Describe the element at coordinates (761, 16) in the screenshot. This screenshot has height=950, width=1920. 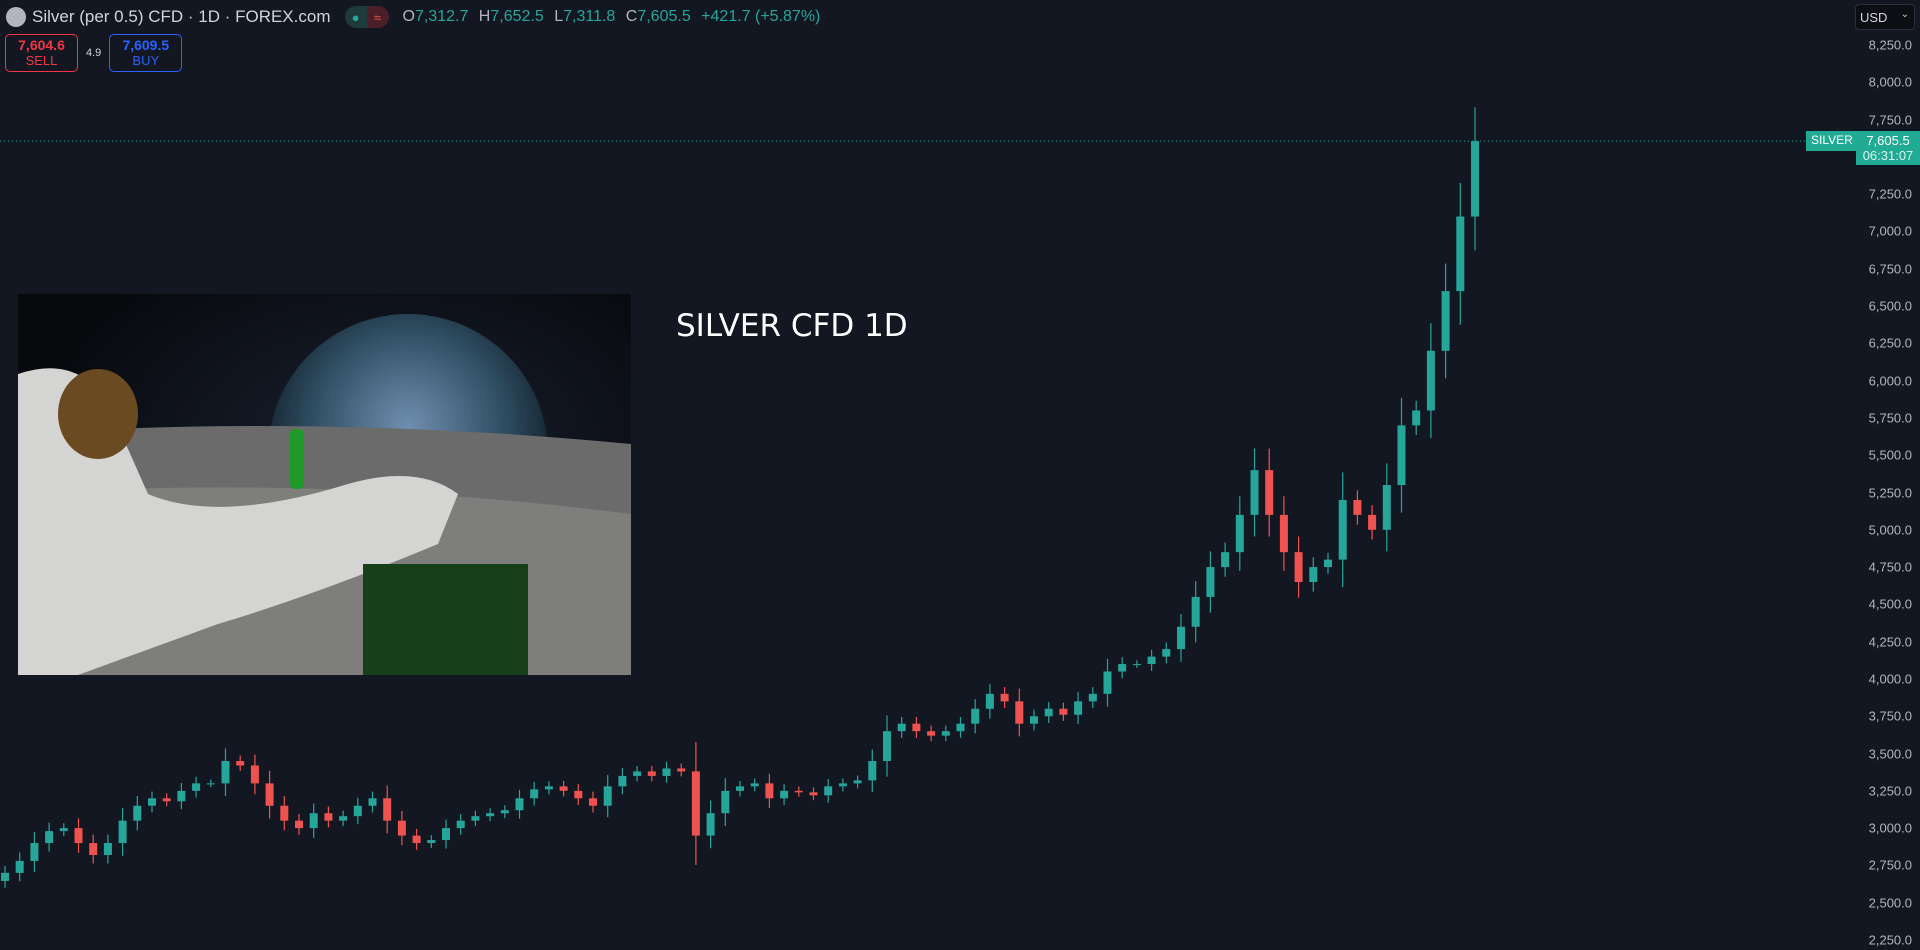
I see `change-value: +421.7 (+5.87%)` at that location.